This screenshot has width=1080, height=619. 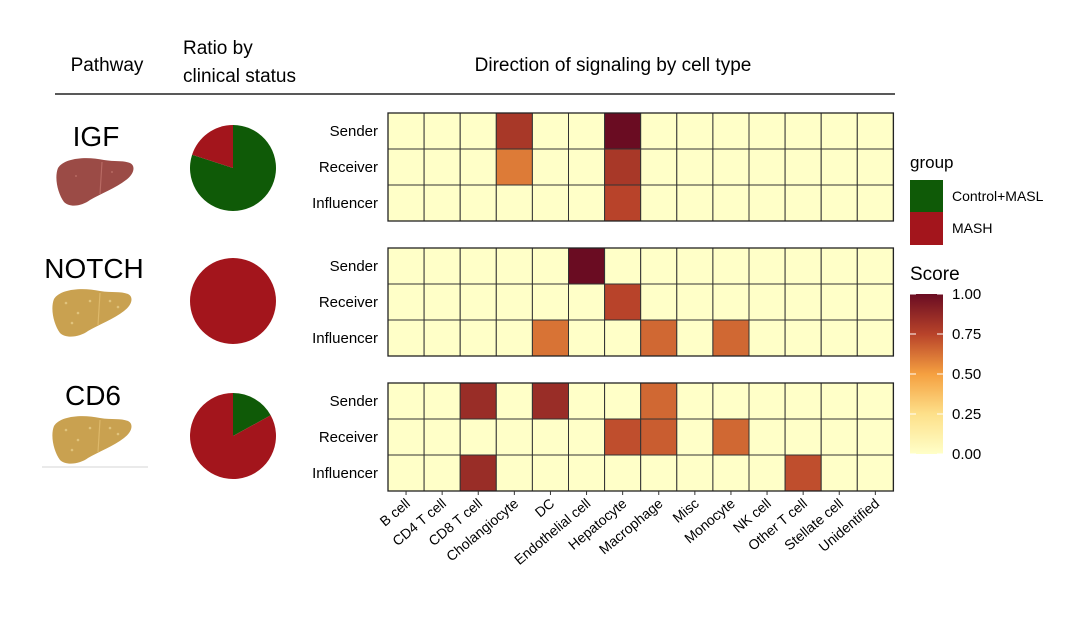 What do you see at coordinates (218, 48) in the screenshot?
I see `header-ratio-line1: Ratio by` at bounding box center [218, 48].